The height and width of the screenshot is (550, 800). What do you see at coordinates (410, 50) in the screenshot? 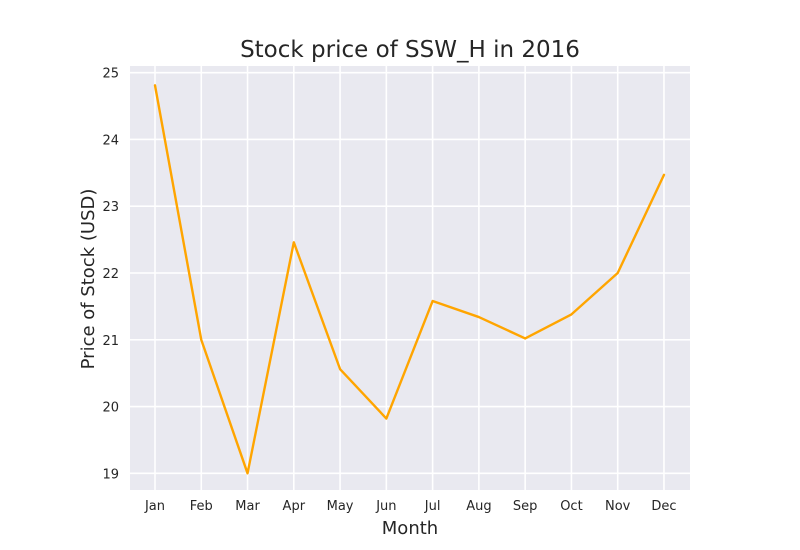
I see `chart-title: Stock price of SSW_H in 2016` at bounding box center [410, 50].